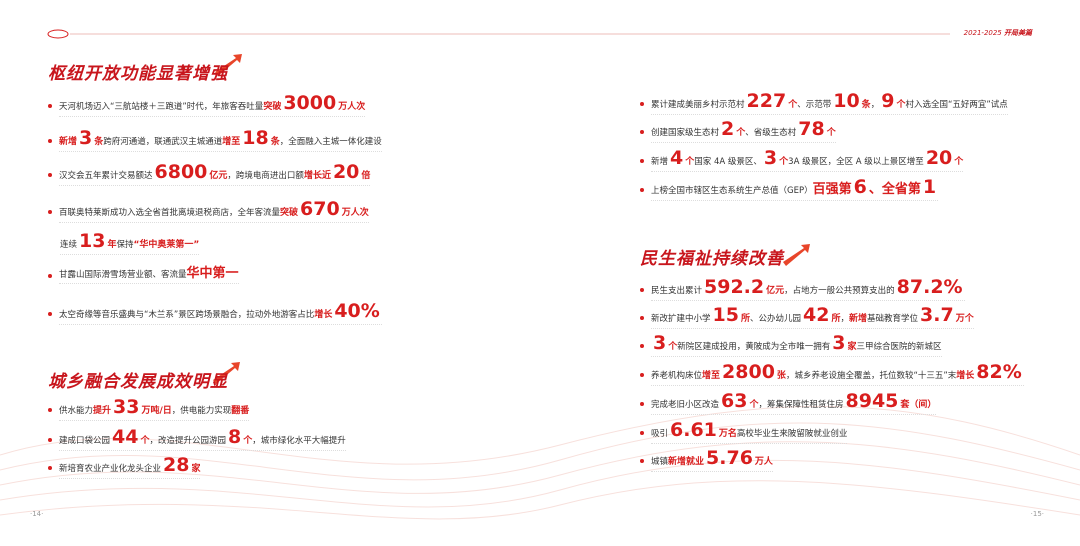 The width and height of the screenshot is (1080, 546). What do you see at coordinates (69, 245) in the screenshot?
I see `item-text: 连续` at bounding box center [69, 245].